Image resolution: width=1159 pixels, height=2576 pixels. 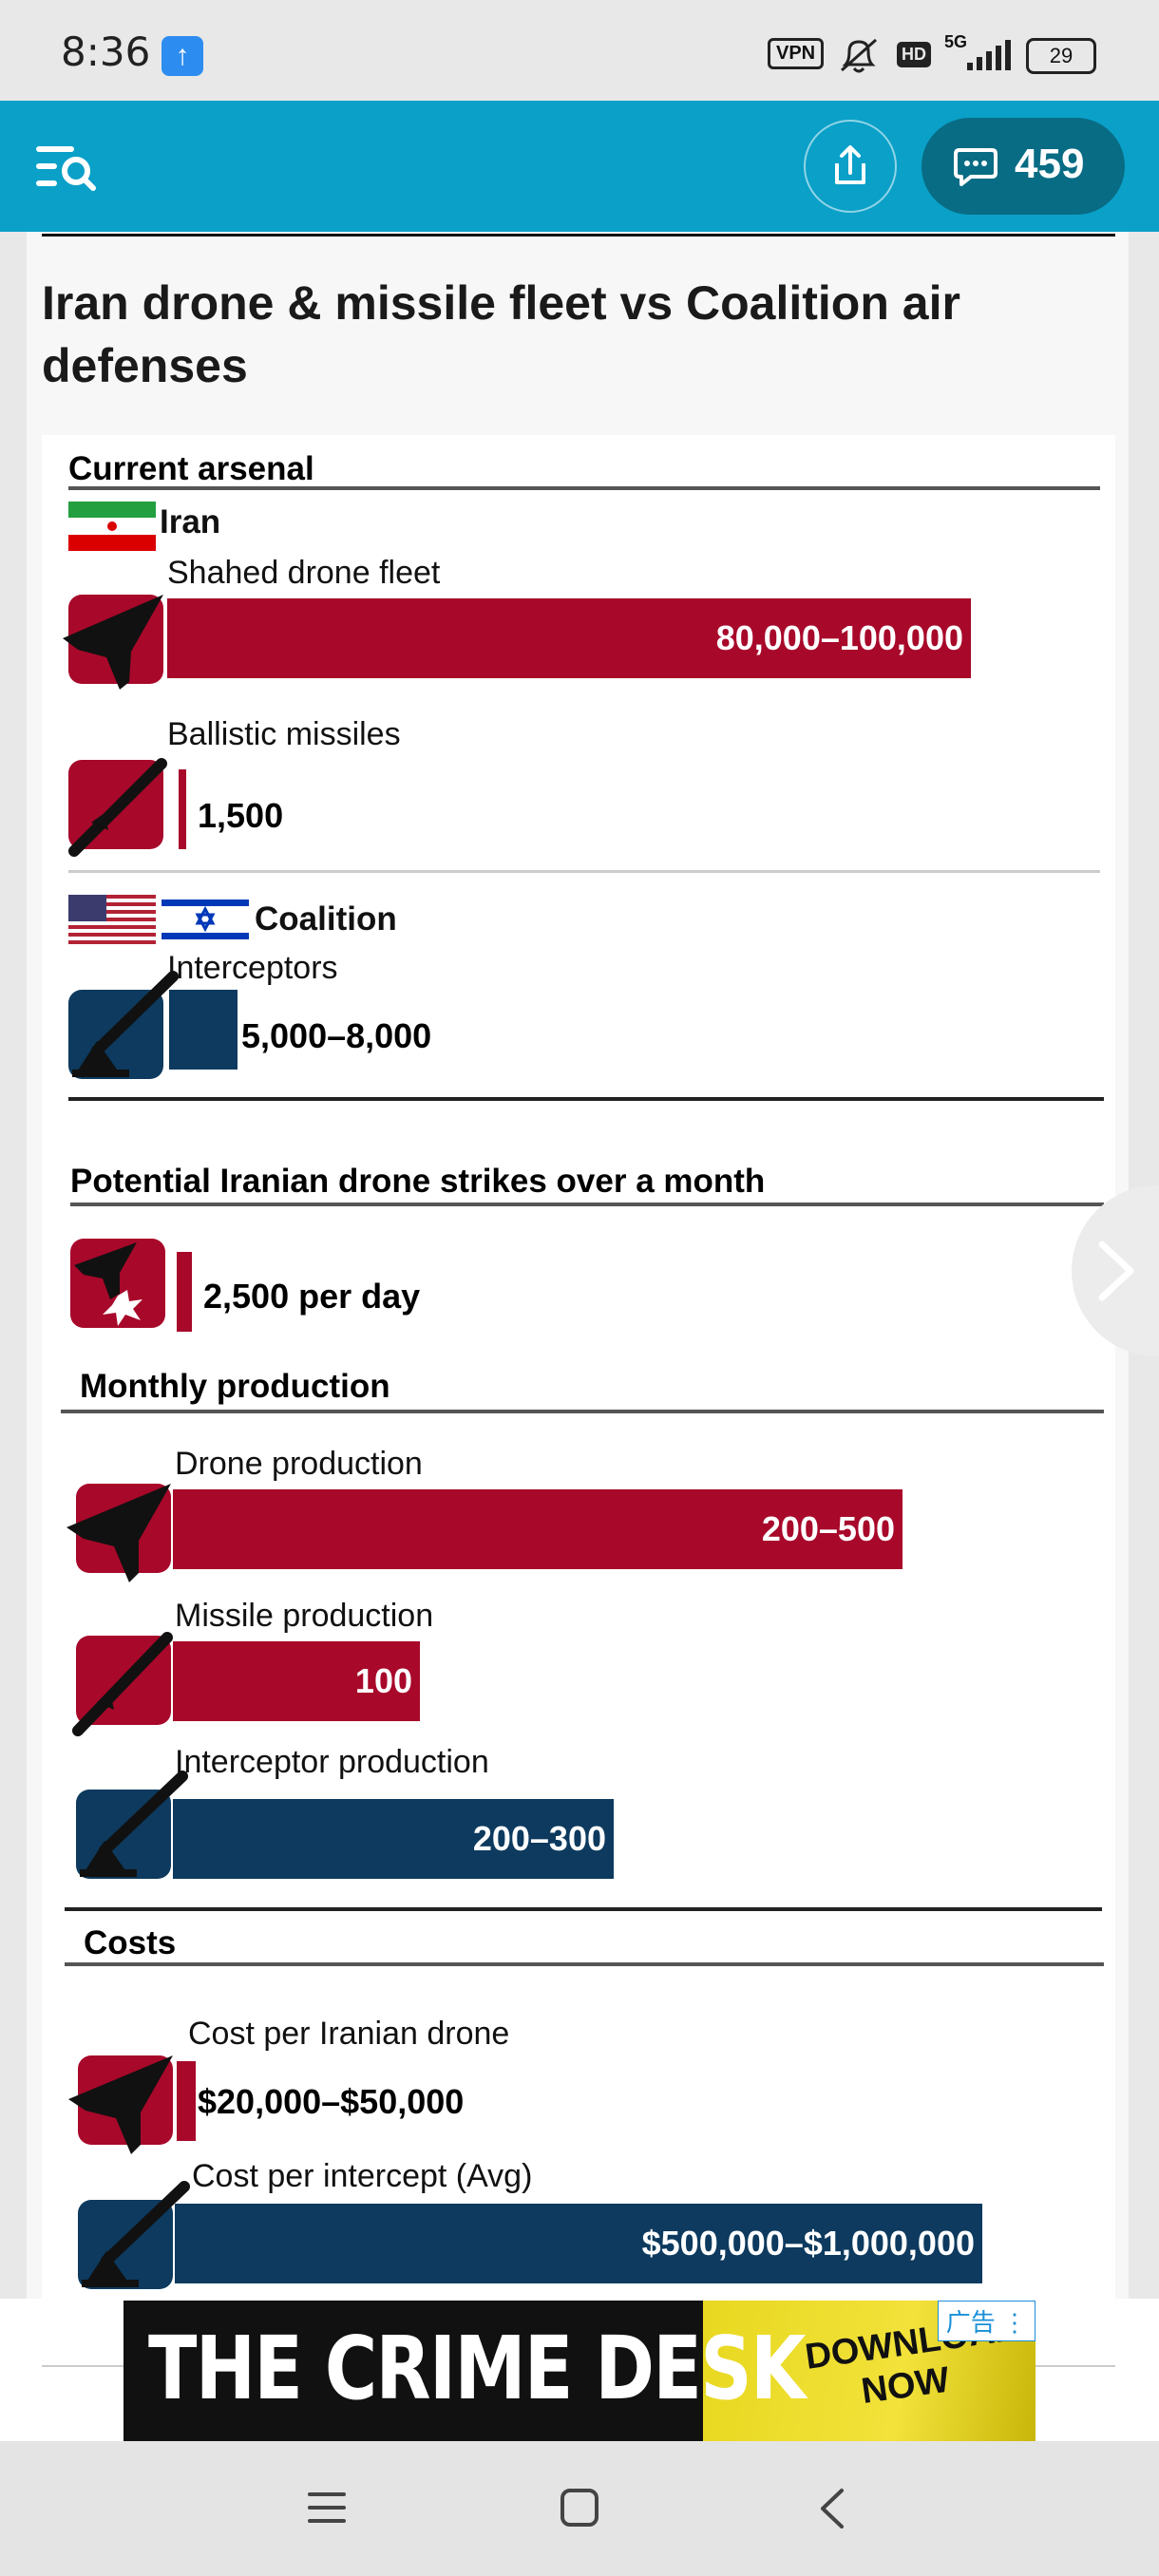 I want to click on coalition-label: Coalition, so click(x=326, y=919).